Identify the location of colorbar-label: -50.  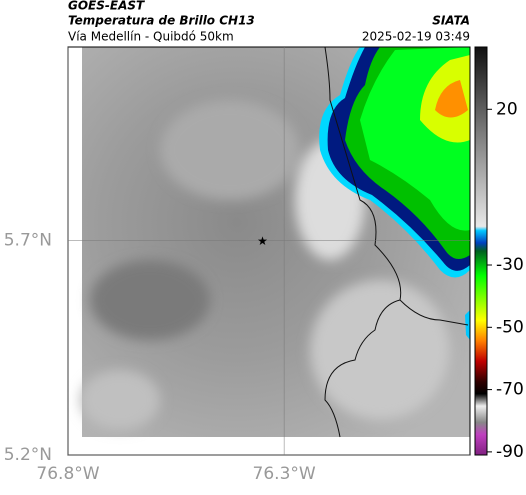
(510, 327).